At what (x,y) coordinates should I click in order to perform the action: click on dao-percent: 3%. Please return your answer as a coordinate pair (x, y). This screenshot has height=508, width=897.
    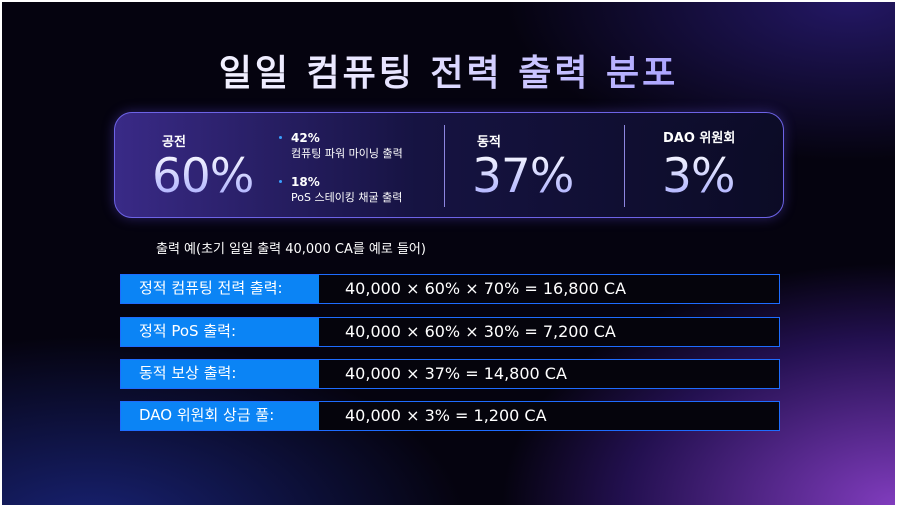
    Looking at the image, I should click on (699, 176).